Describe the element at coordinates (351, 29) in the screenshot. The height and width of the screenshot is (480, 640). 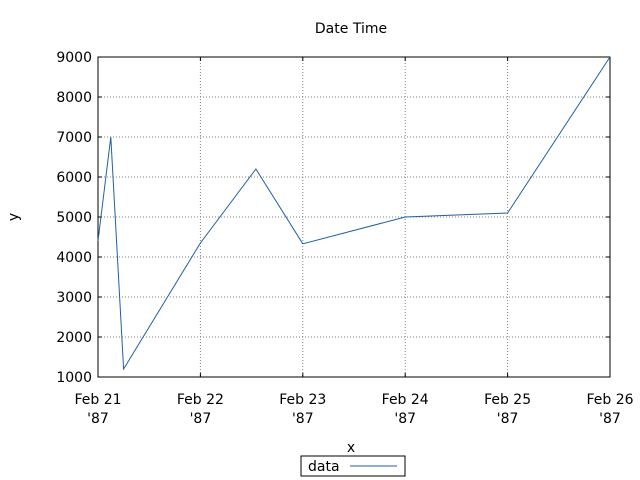
I see `chart-title: Date Time` at that location.